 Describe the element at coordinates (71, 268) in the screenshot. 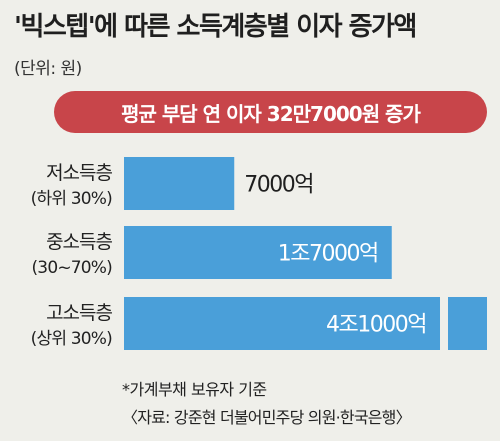

I see `category-sublabel: (30~70%)` at that location.